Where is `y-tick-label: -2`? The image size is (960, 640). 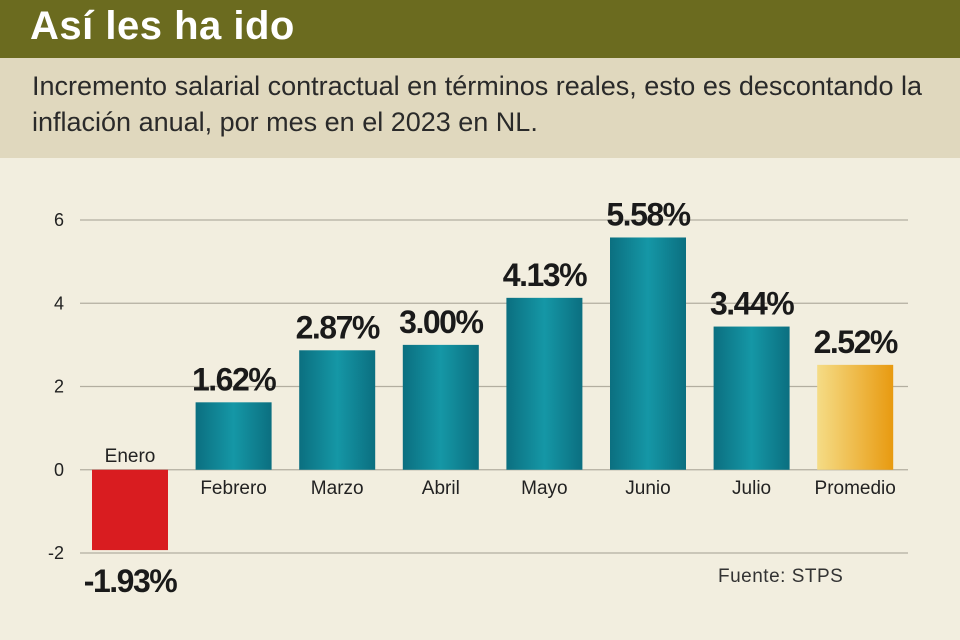
y-tick-label: -2 is located at coordinates (56, 553).